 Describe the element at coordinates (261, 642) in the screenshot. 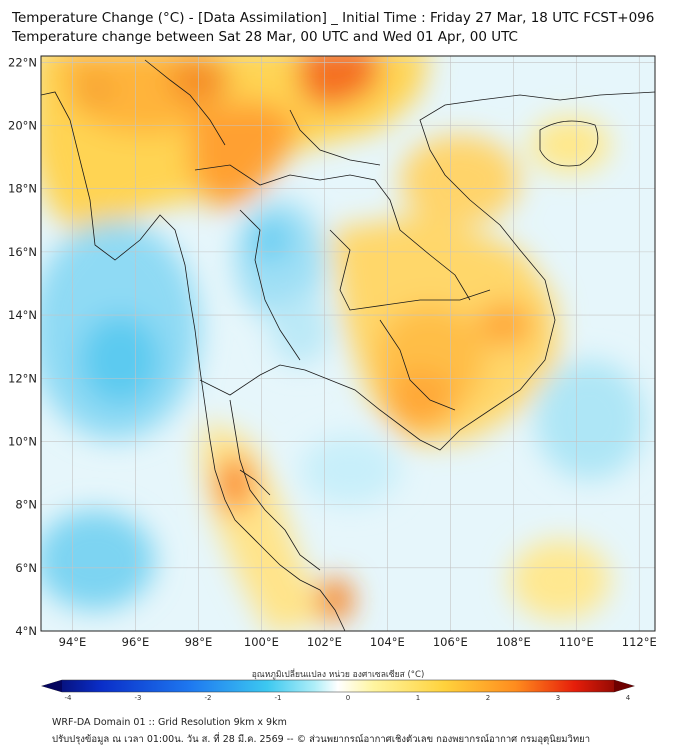

I see `lon-label: 100°E` at that location.